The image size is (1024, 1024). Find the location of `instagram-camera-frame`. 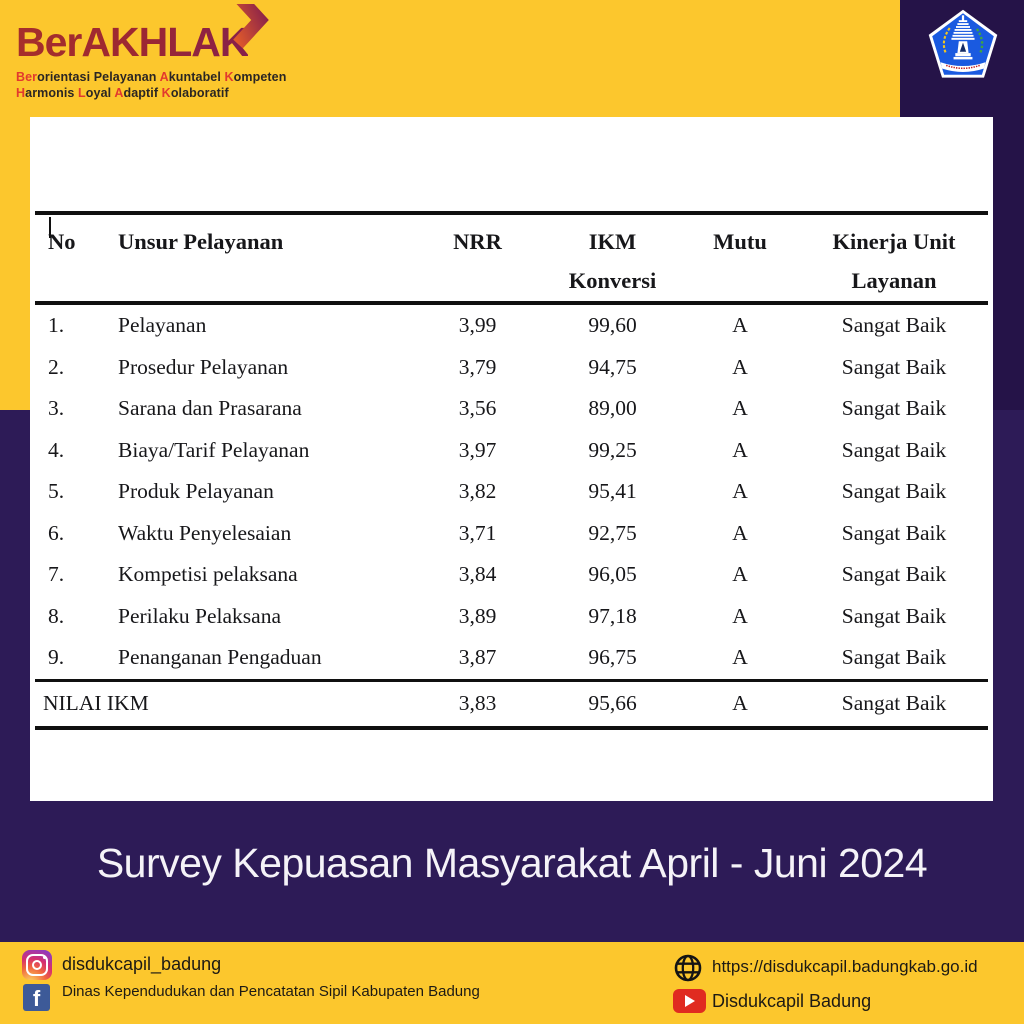

instagram-camera-frame is located at coordinates (37, 965).